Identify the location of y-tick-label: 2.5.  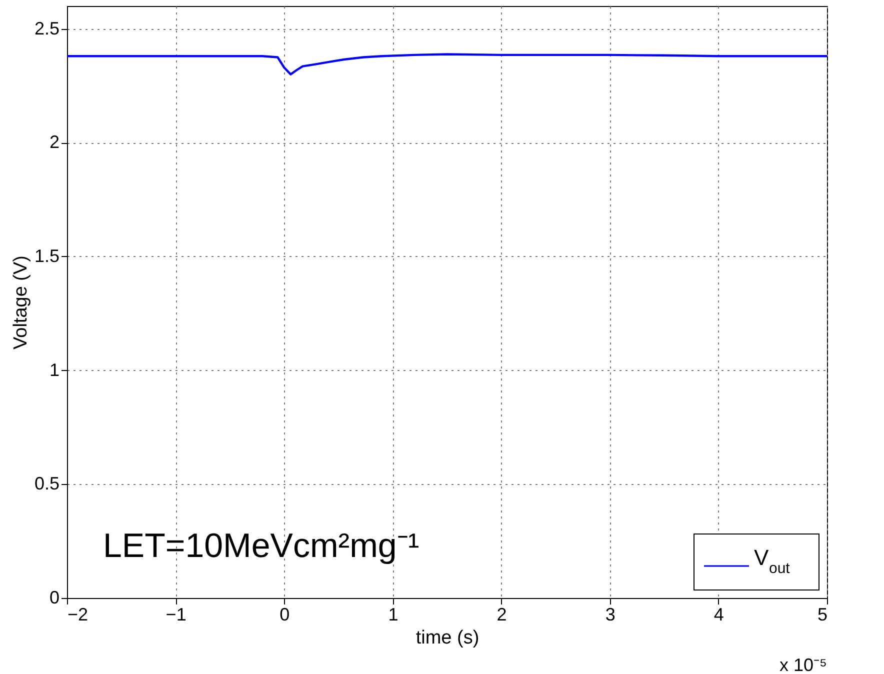
(47, 28).